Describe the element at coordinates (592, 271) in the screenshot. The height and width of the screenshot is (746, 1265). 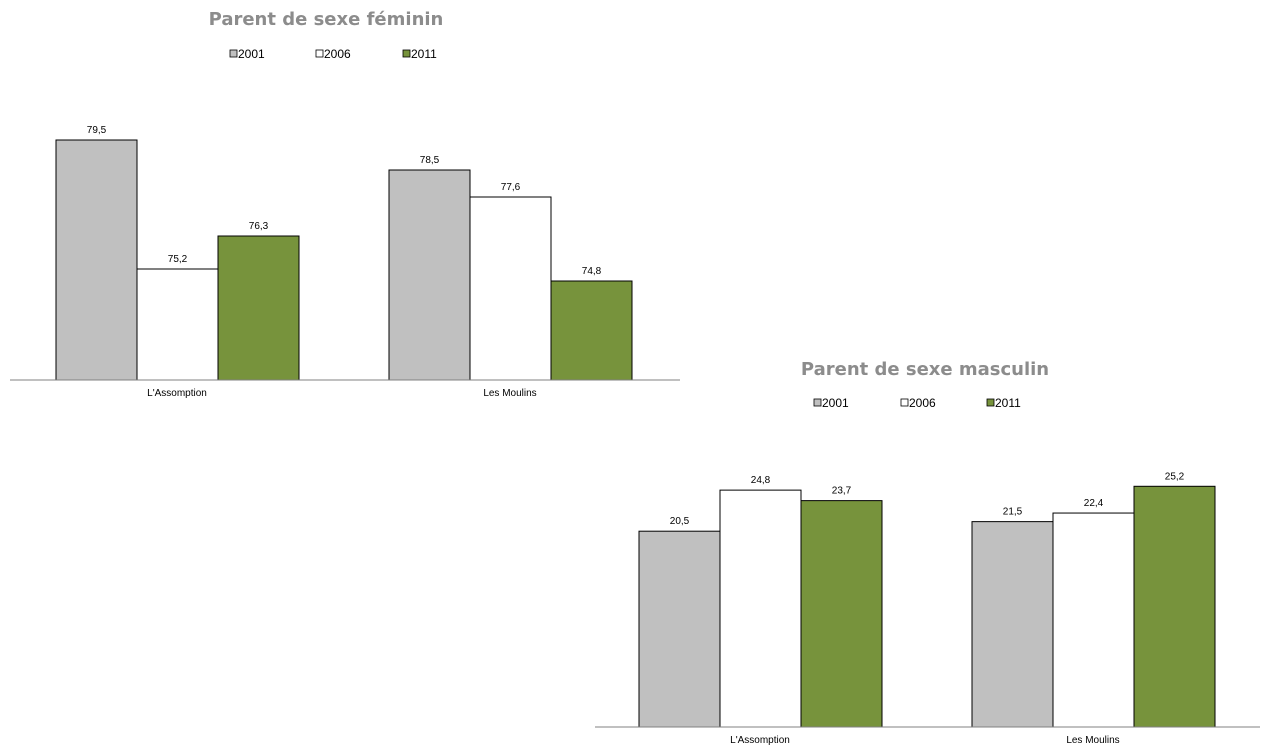
I see `data-label-les-moulins-2011: 74,8` at that location.